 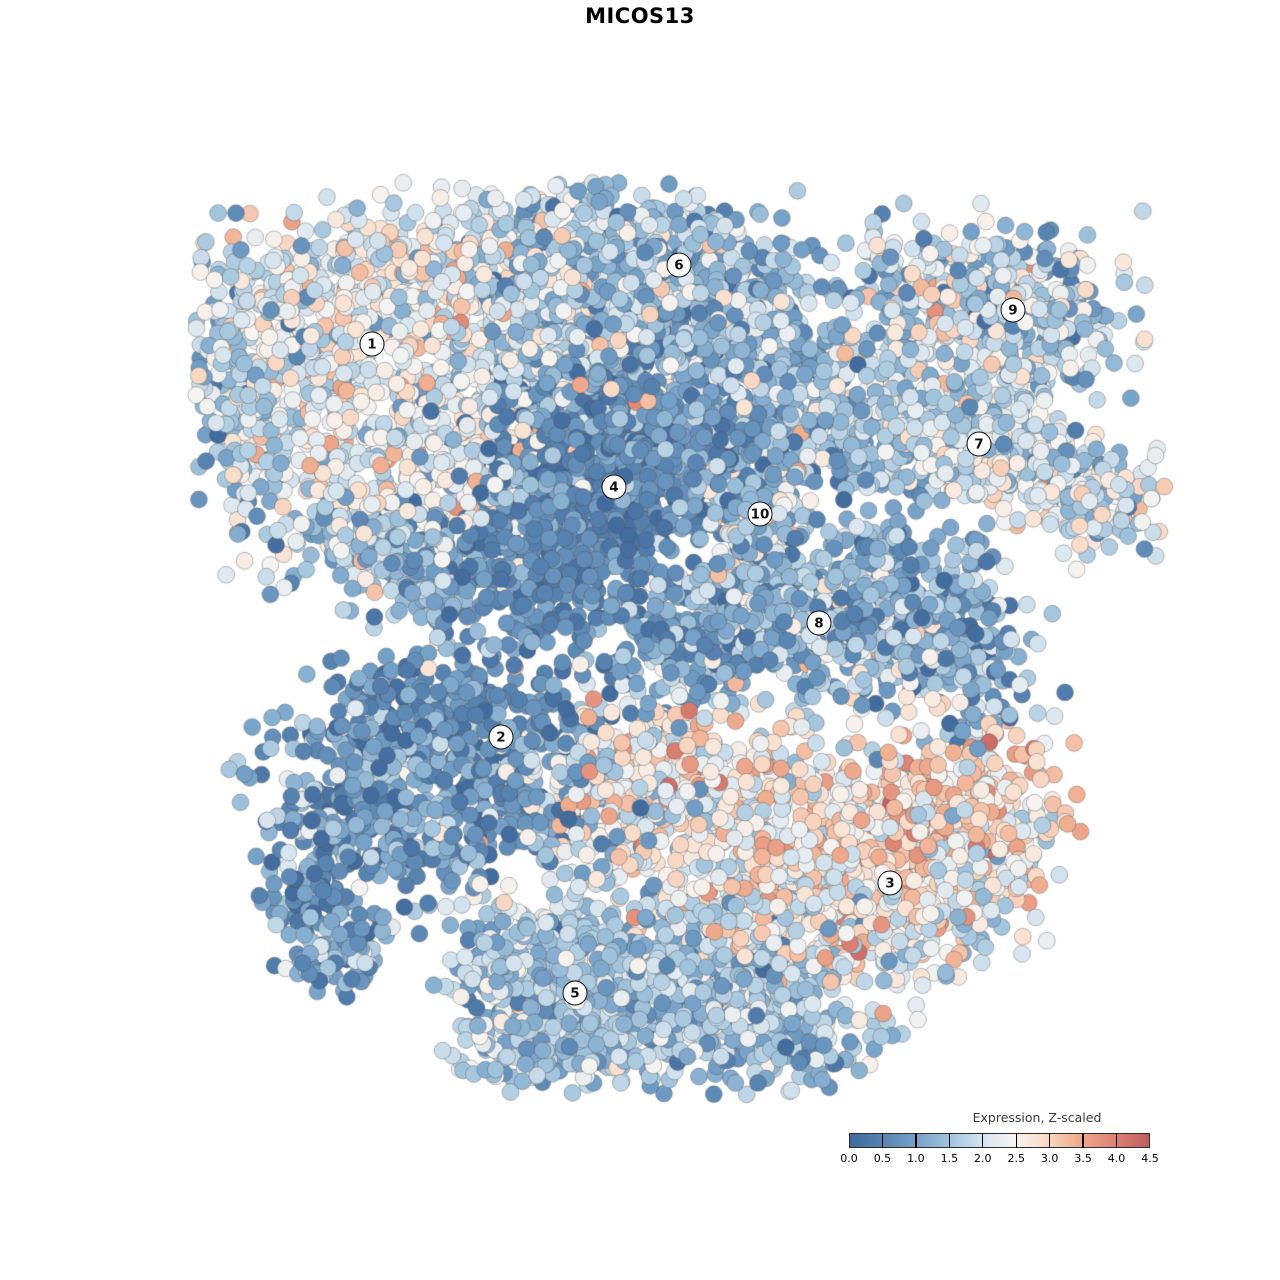 What do you see at coordinates (575, 993) in the screenshot?
I see `cluster-label-5: 5` at bounding box center [575, 993].